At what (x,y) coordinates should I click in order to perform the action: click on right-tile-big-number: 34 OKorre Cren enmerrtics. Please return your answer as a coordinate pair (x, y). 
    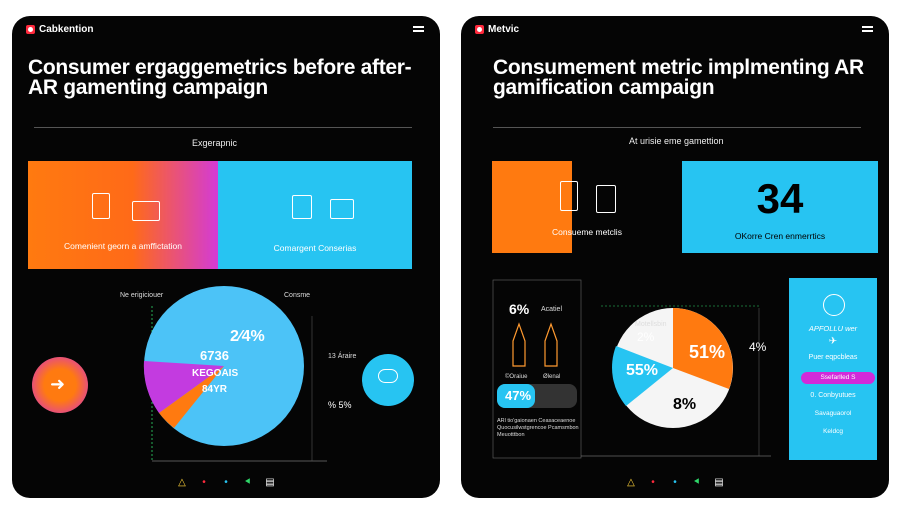
    Looking at the image, I should click on (780, 207).